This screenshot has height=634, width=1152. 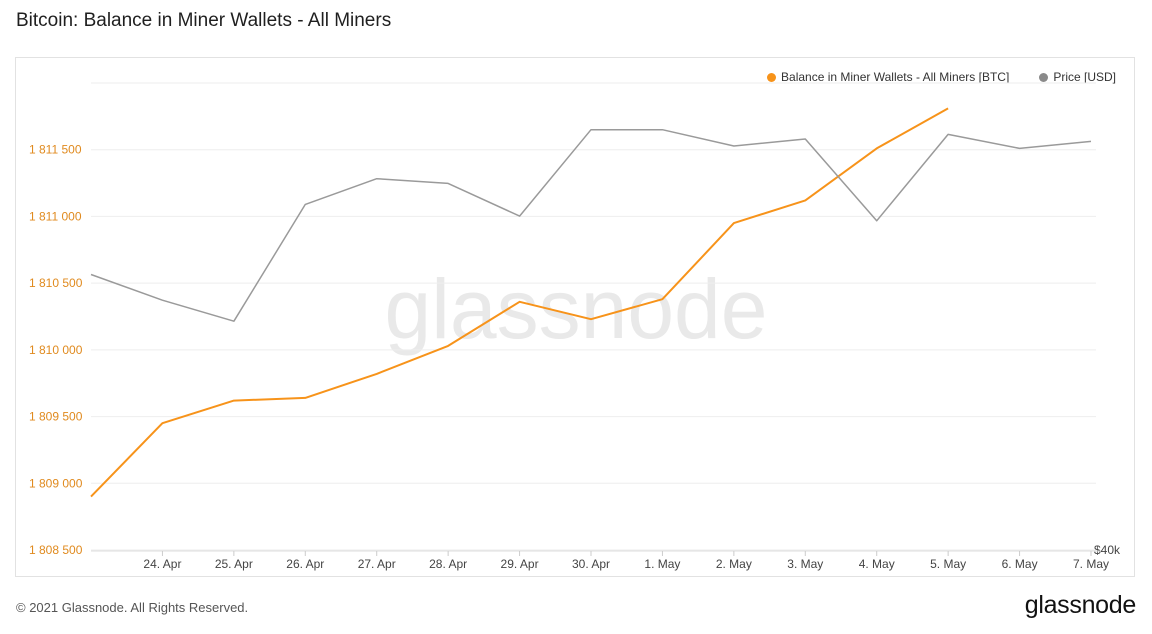 I want to click on y-tick-label: 1 808 500, so click(x=56, y=550).